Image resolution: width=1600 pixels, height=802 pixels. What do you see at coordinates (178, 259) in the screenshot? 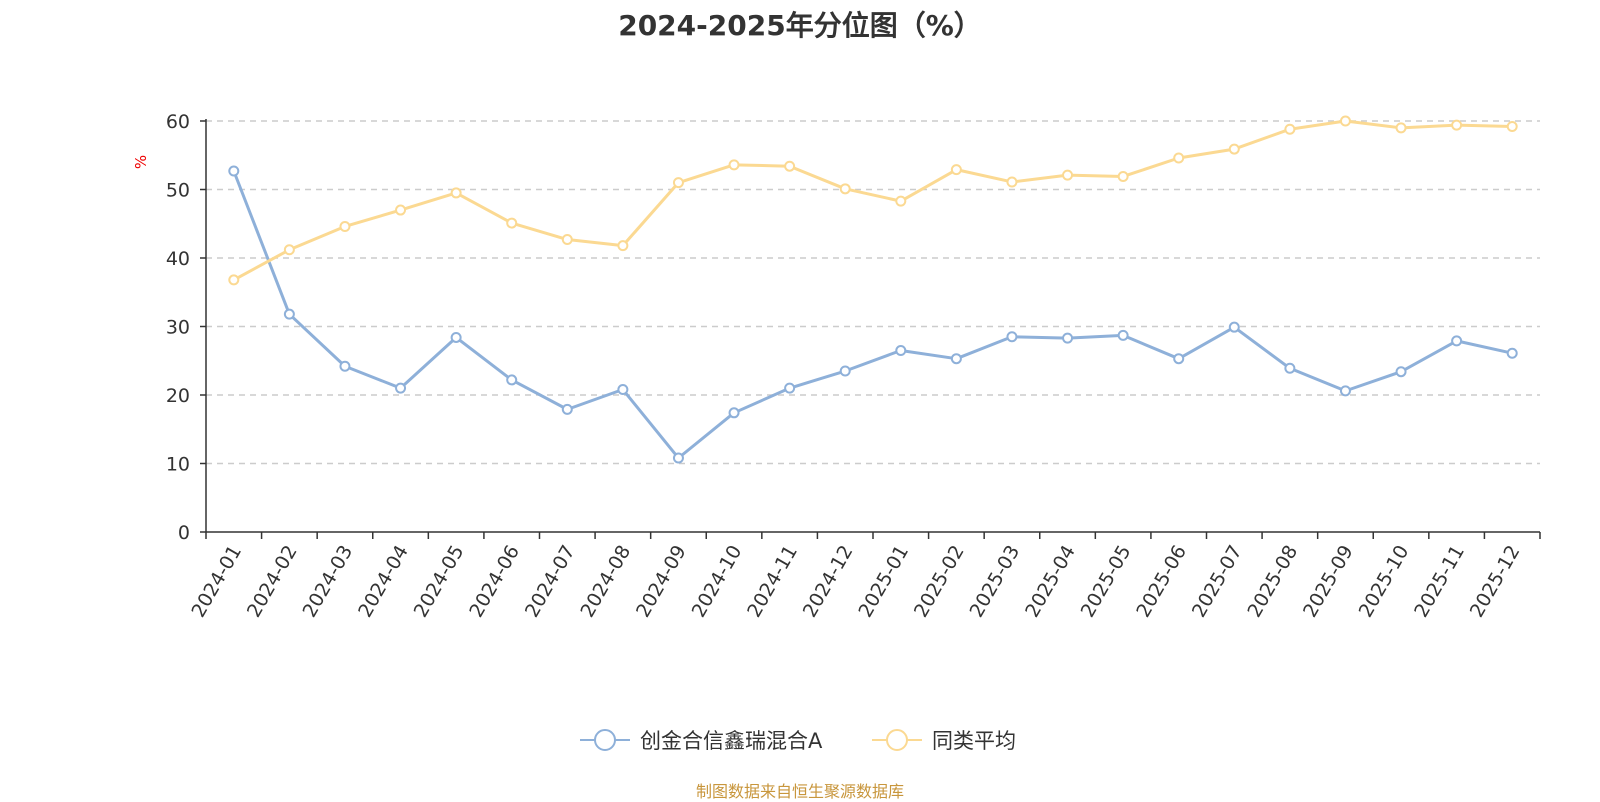
I see `y-tick-label: 40` at bounding box center [178, 259].